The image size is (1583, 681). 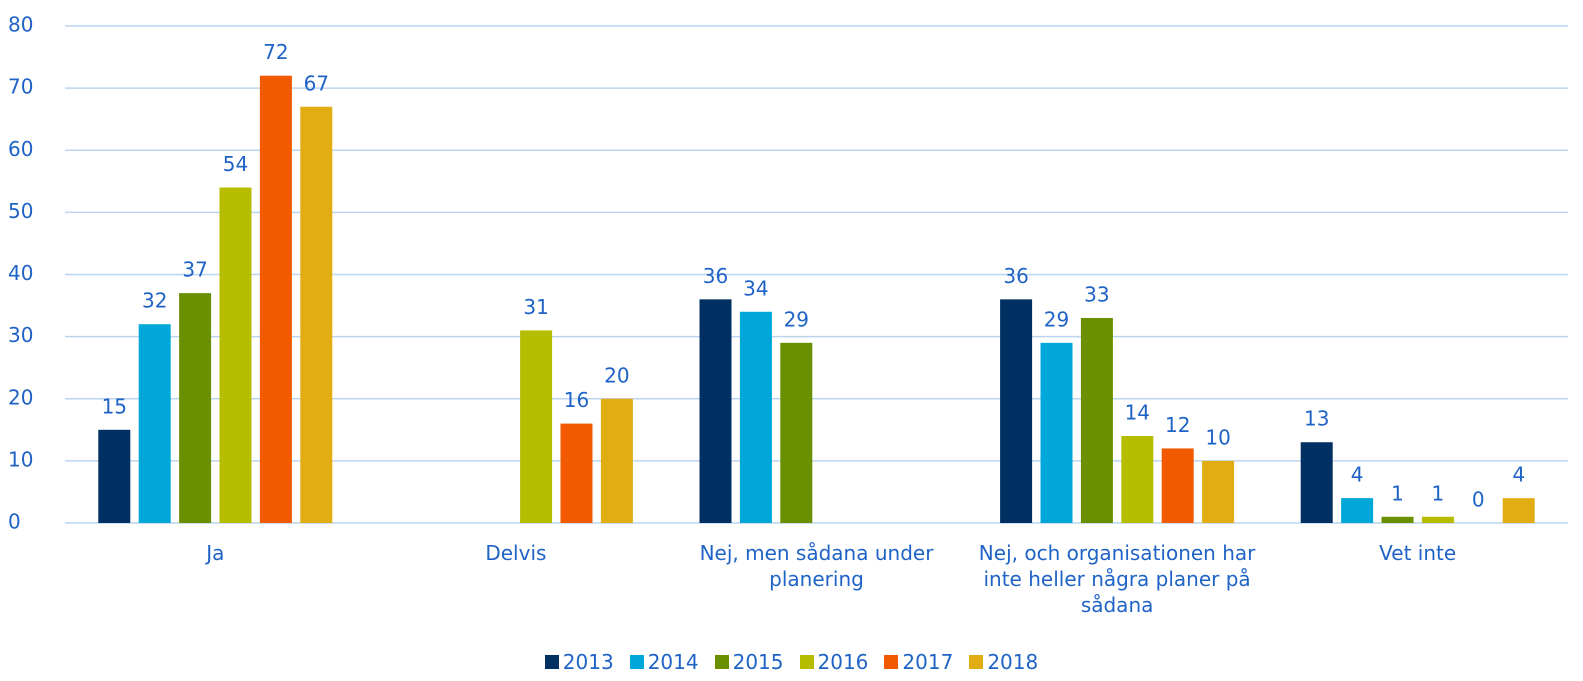 I want to click on data-label: 32, so click(x=154, y=301).